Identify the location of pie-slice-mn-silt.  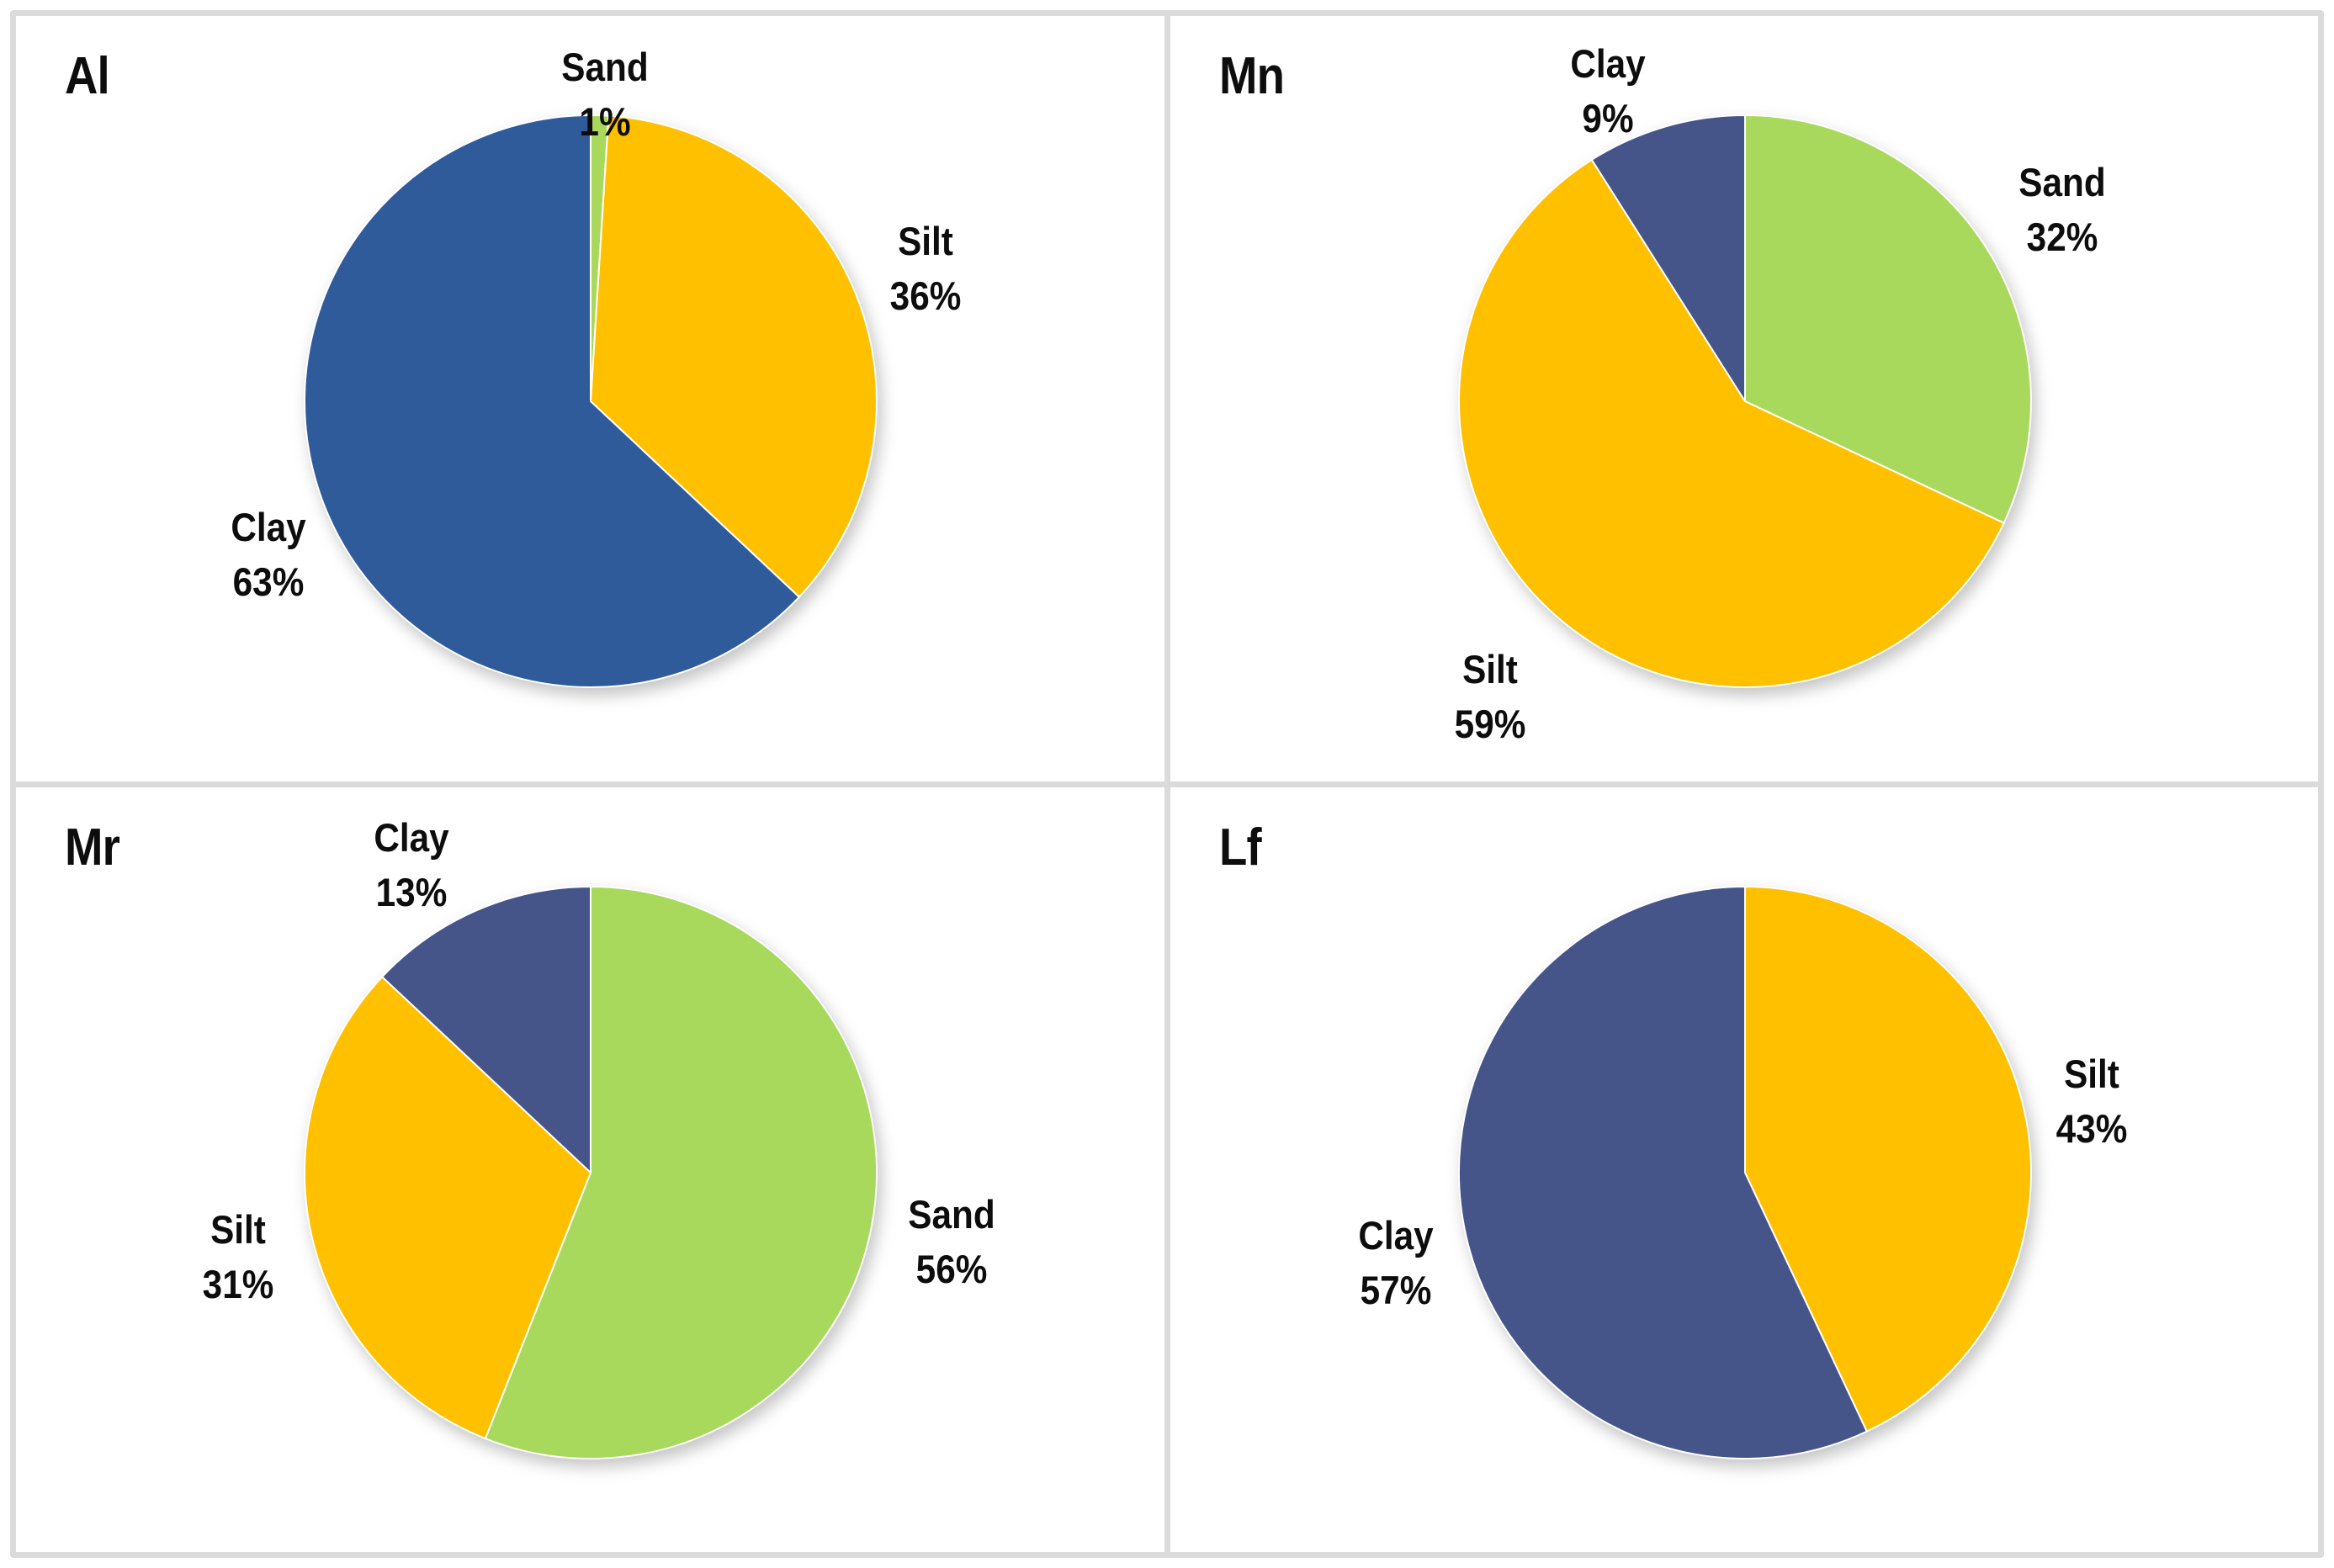
(1731, 423).